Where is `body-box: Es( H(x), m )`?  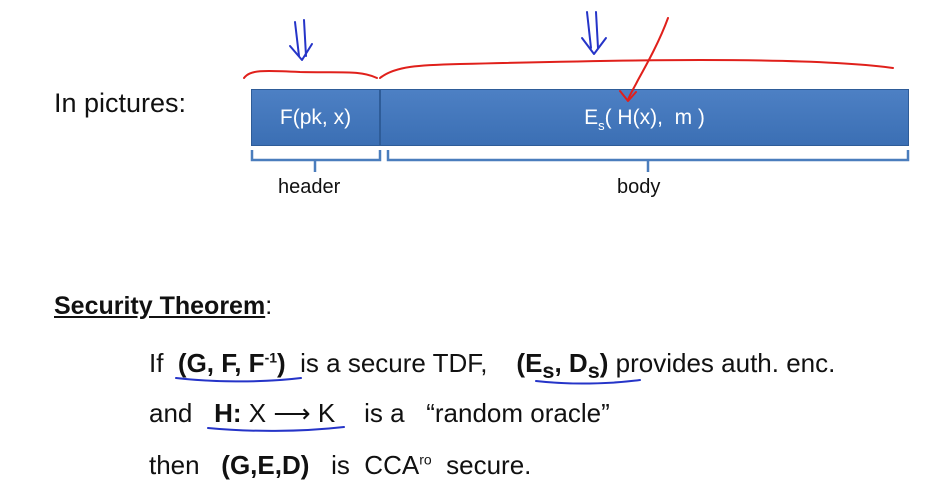
body-box: Es( H(x), m ) is located at coordinates (644, 117).